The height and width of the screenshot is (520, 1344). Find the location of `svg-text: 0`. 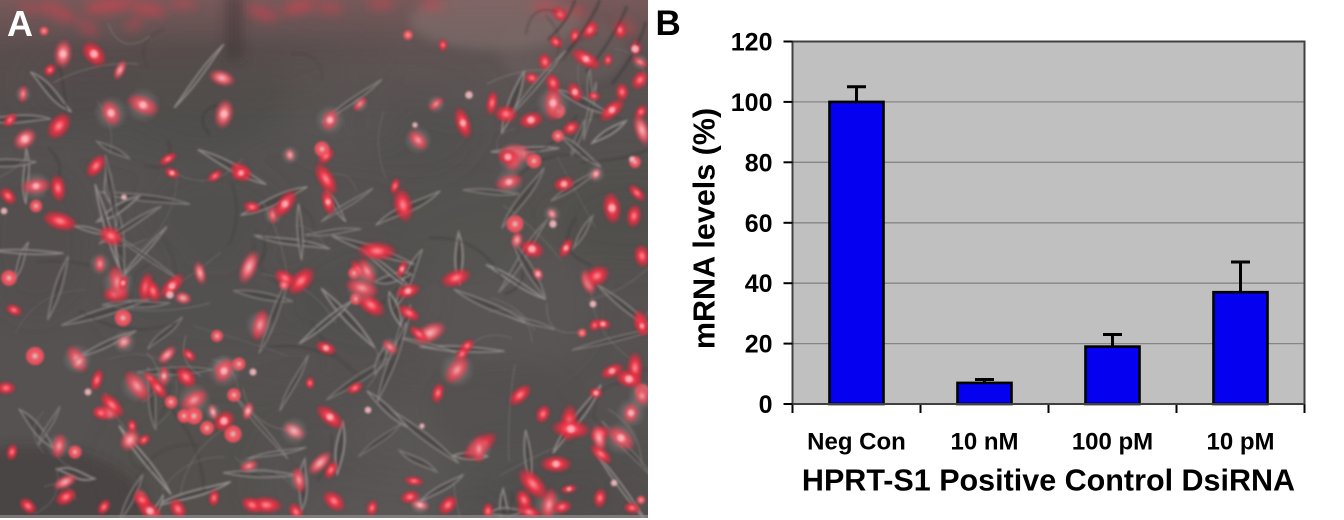

svg-text: 0 is located at coordinates (766, 405).